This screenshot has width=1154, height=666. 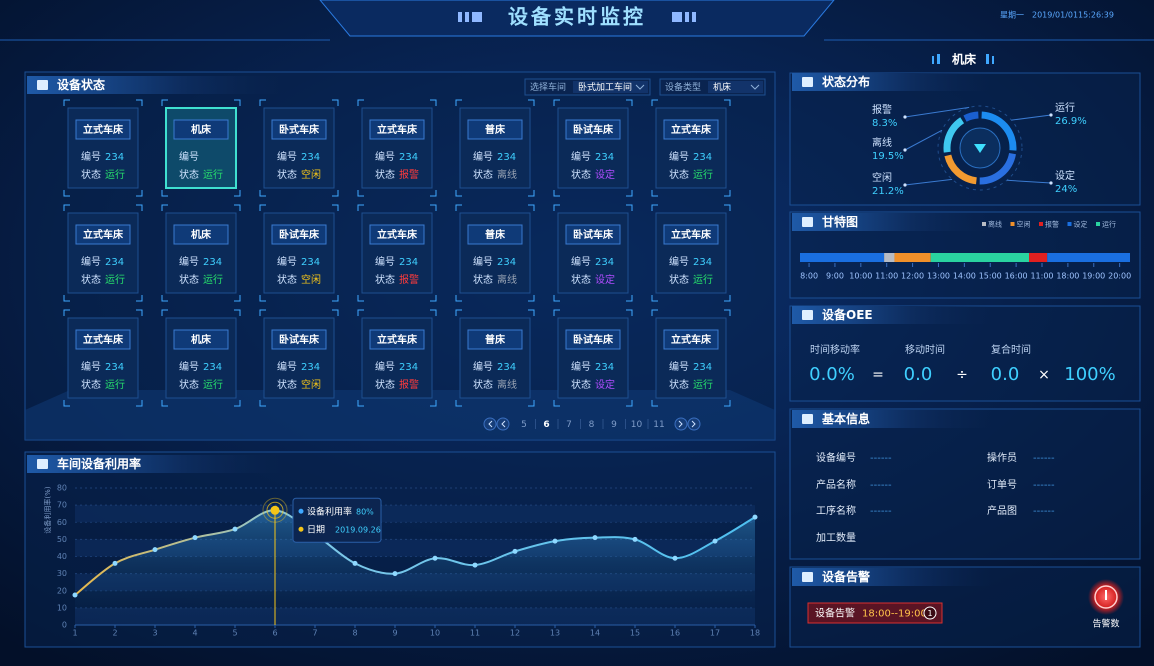 What do you see at coordinates (154, 633) in the screenshot?
I see `x-tick-label: 3` at bounding box center [154, 633].